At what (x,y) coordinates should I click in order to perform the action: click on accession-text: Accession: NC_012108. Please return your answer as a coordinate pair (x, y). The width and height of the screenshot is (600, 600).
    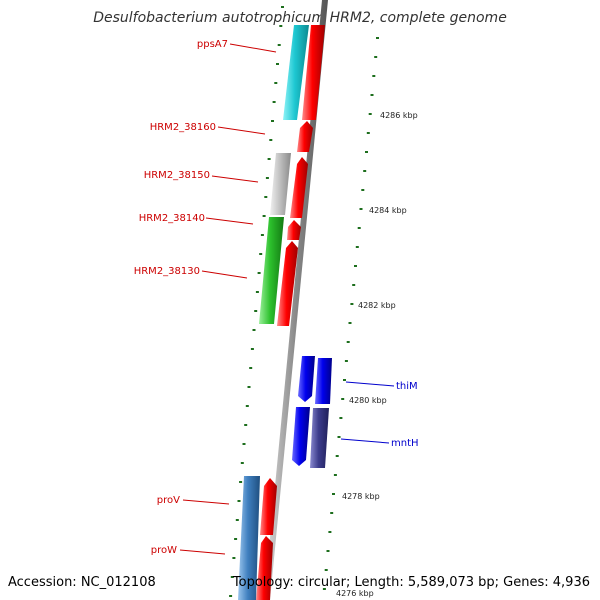
    Looking at the image, I should click on (82, 582).